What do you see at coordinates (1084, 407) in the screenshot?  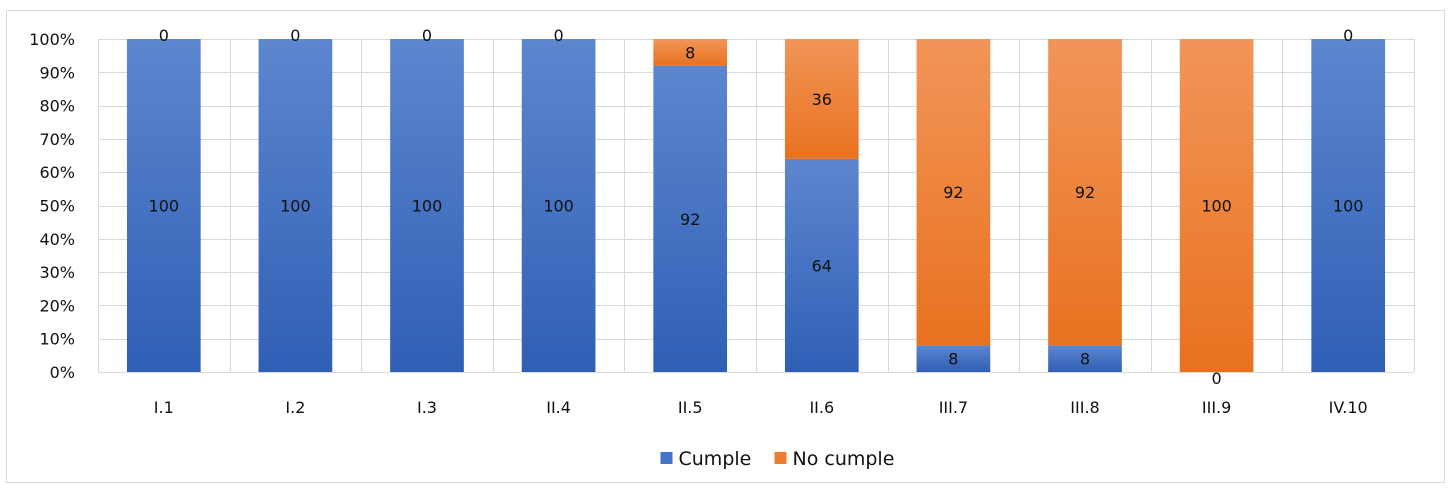 I see `x-tick-label: III.8` at bounding box center [1084, 407].